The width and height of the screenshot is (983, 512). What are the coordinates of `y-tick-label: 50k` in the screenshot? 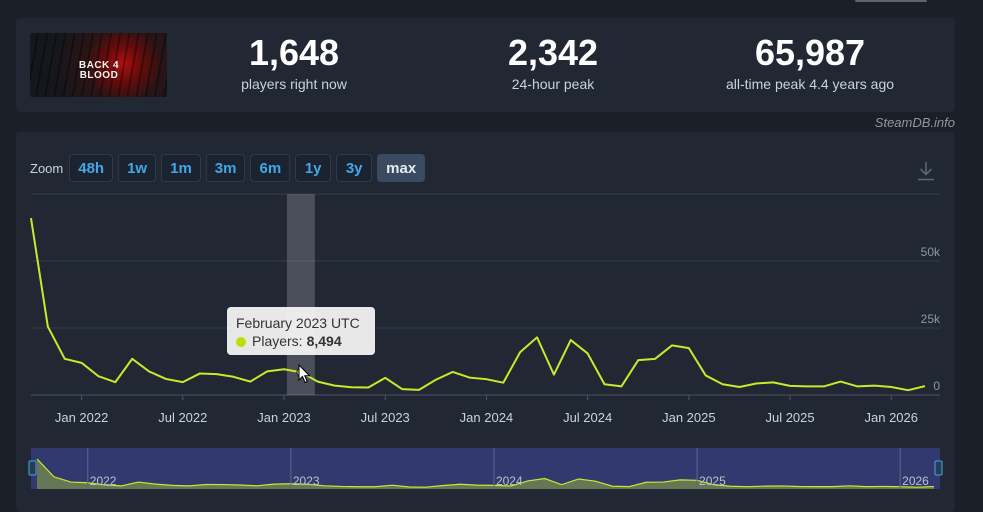 It's located at (931, 252).